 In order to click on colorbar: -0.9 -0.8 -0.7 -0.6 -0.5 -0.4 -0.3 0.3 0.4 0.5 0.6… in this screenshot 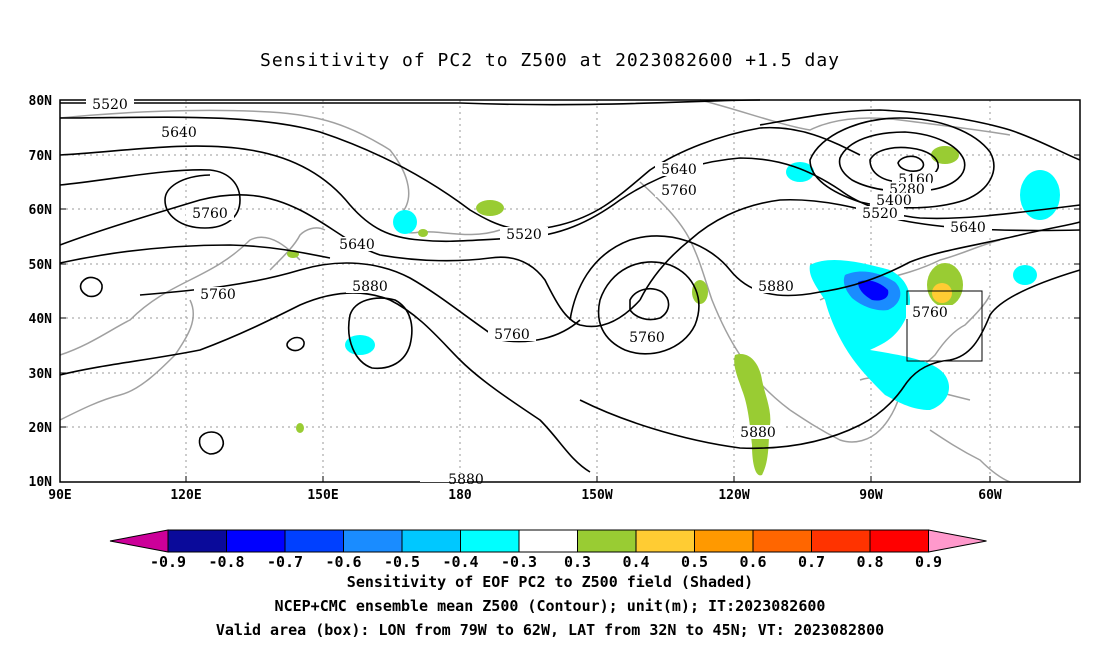, I will do `click(548, 550)`.